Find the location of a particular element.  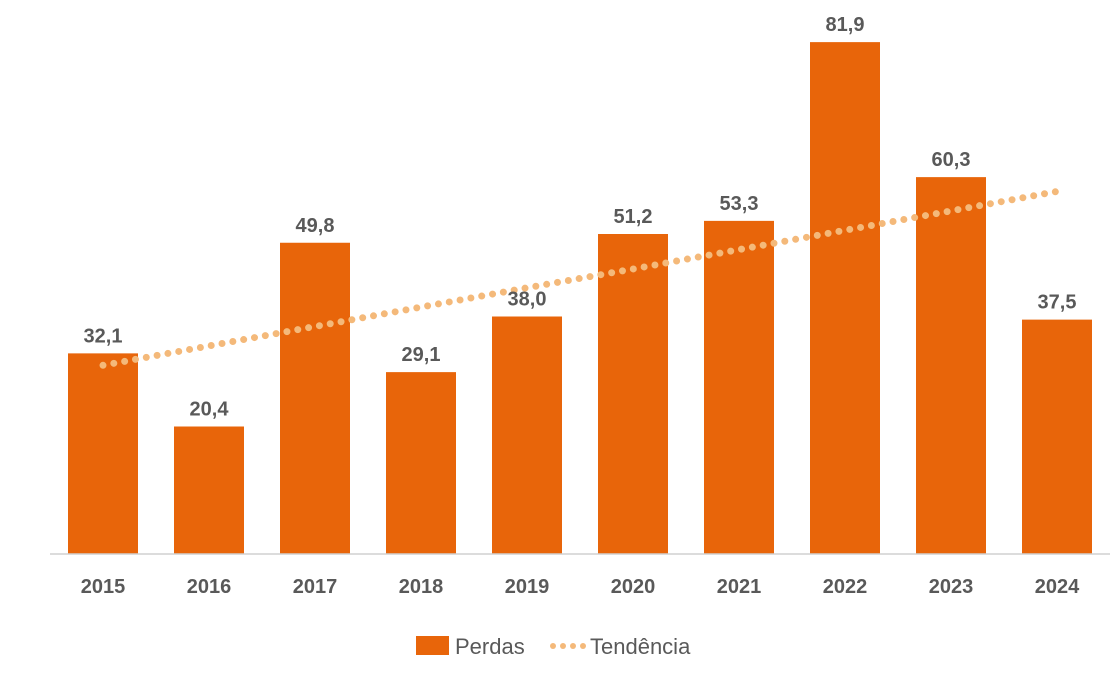

value-label-2017: 49,8 is located at coordinates (315, 226).